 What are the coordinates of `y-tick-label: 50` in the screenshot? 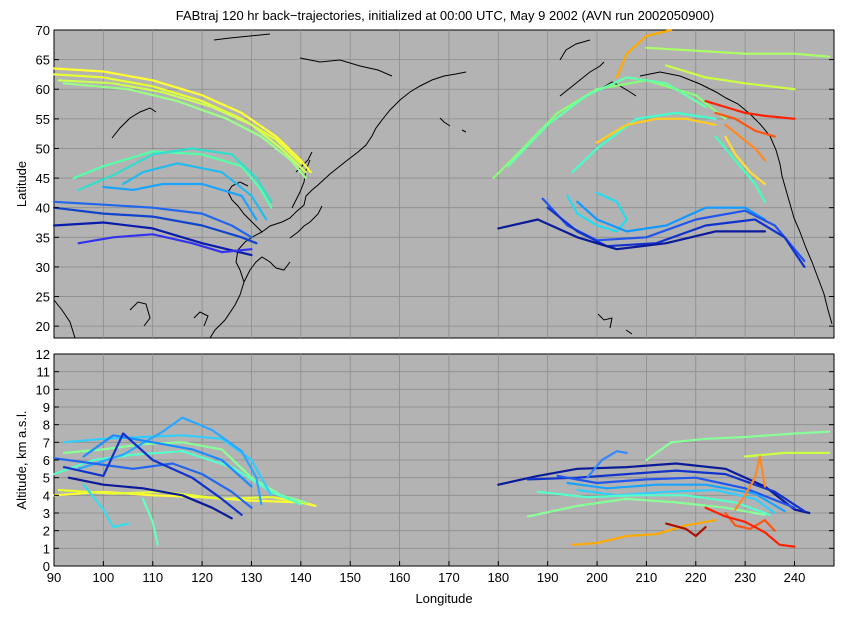 It's located at (43, 148).